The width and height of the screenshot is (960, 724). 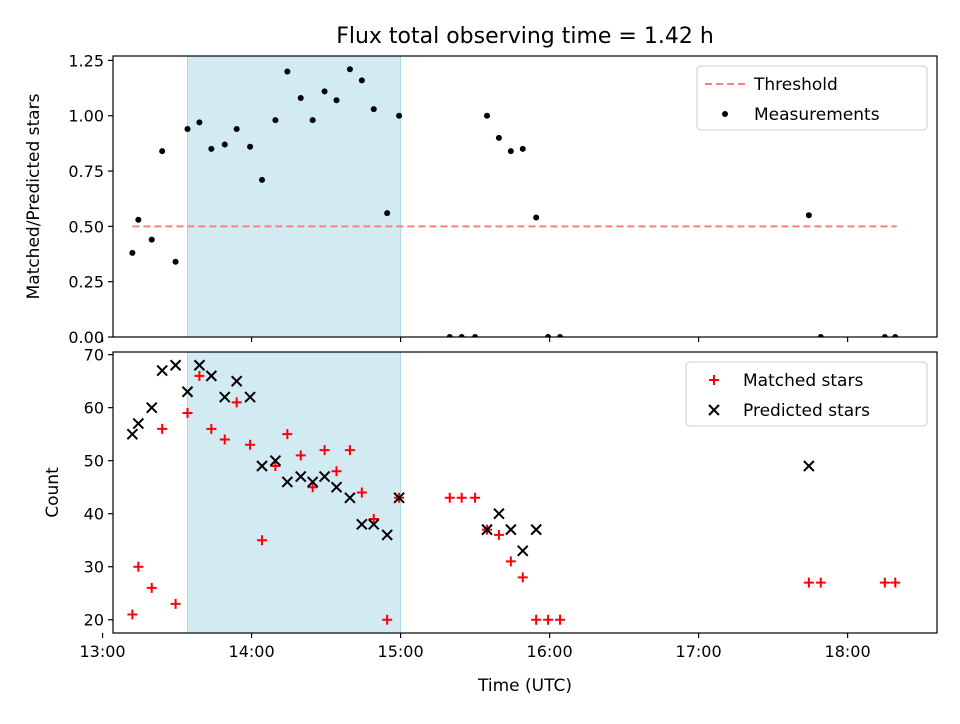 What do you see at coordinates (795, 85) in the screenshot?
I see `legend-label: Threshold` at bounding box center [795, 85].